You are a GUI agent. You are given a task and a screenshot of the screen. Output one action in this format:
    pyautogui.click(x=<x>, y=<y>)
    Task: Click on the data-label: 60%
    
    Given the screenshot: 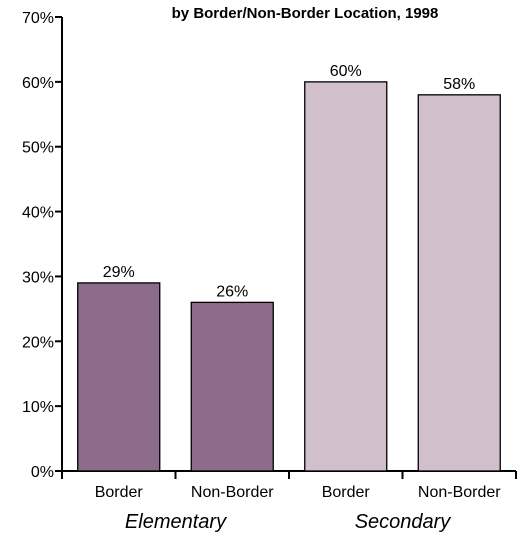 What is the action you would take?
    pyautogui.click(x=346, y=71)
    